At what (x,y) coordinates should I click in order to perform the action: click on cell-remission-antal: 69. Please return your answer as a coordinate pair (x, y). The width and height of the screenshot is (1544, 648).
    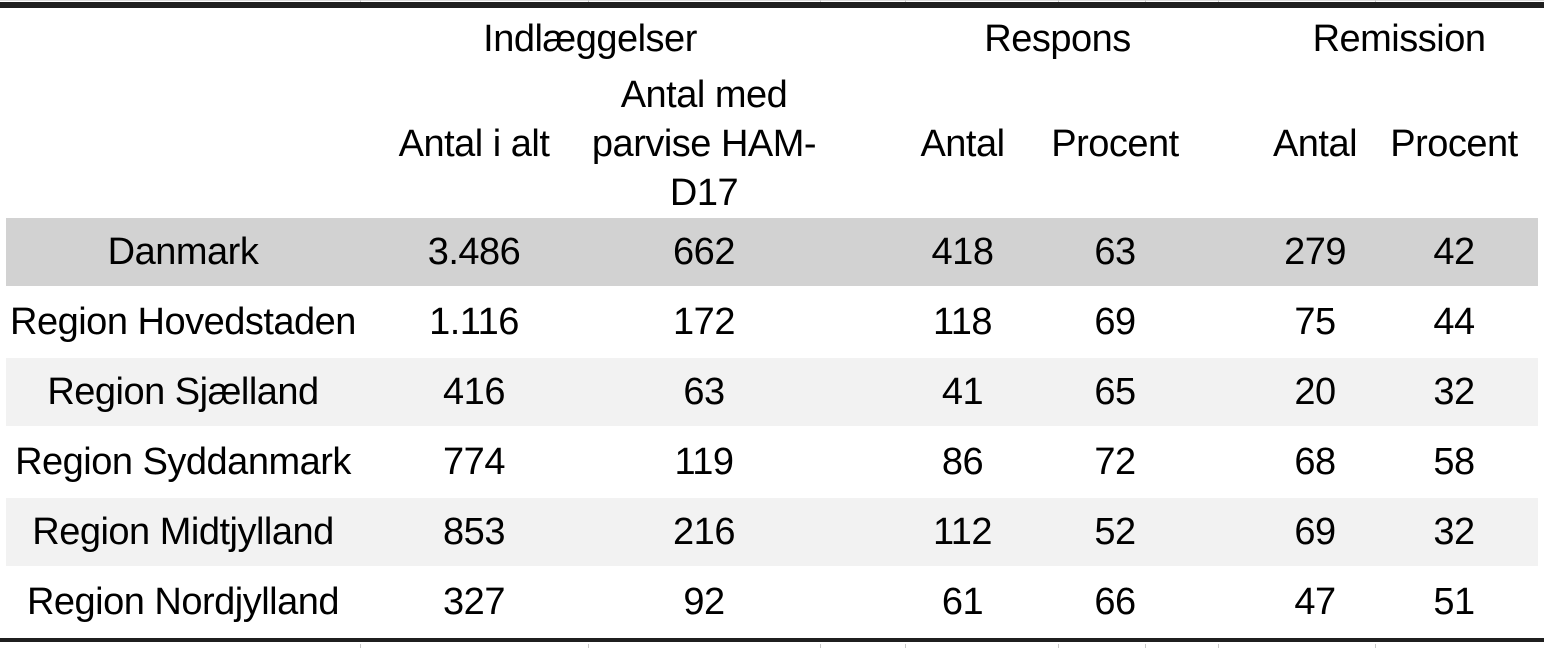
    Looking at the image, I should click on (1315, 532).